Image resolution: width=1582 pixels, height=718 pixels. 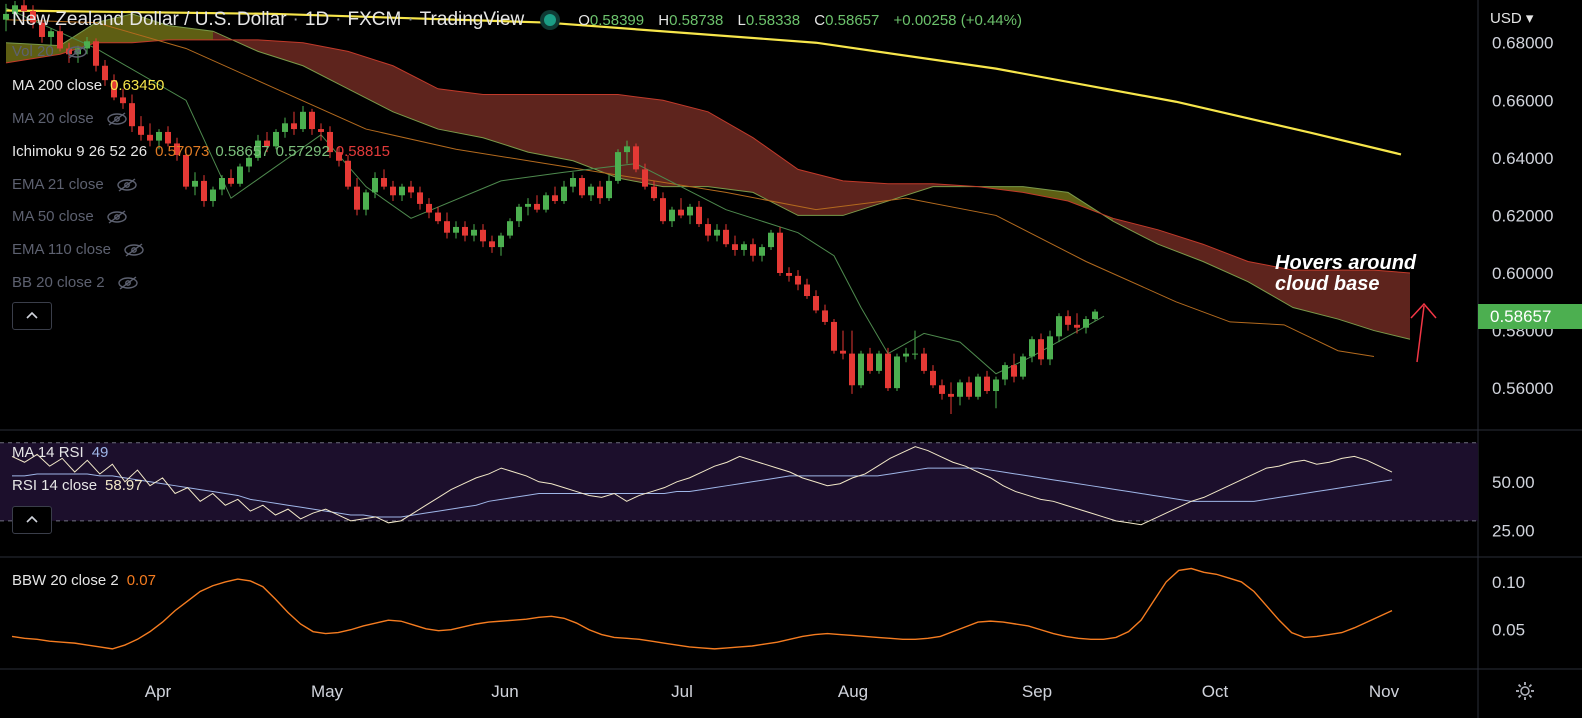 I want to click on bbw-legend: BBW 20 close 2 0.07, so click(x=84, y=580).